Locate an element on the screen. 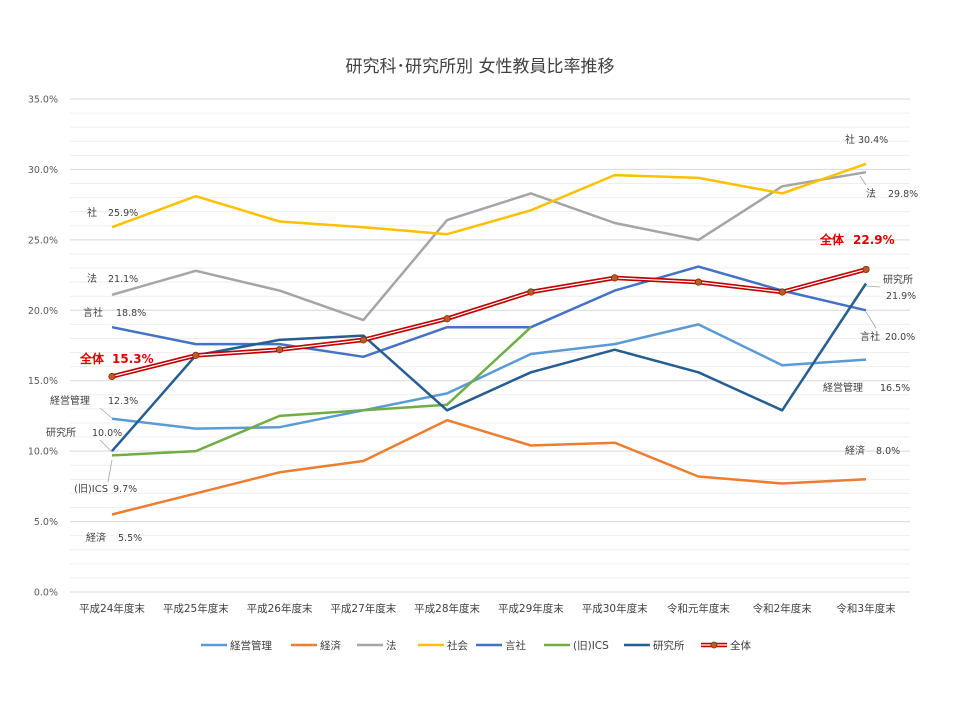 The height and width of the screenshot is (720, 960). annotation-value: 18.8% is located at coordinates (131, 313).